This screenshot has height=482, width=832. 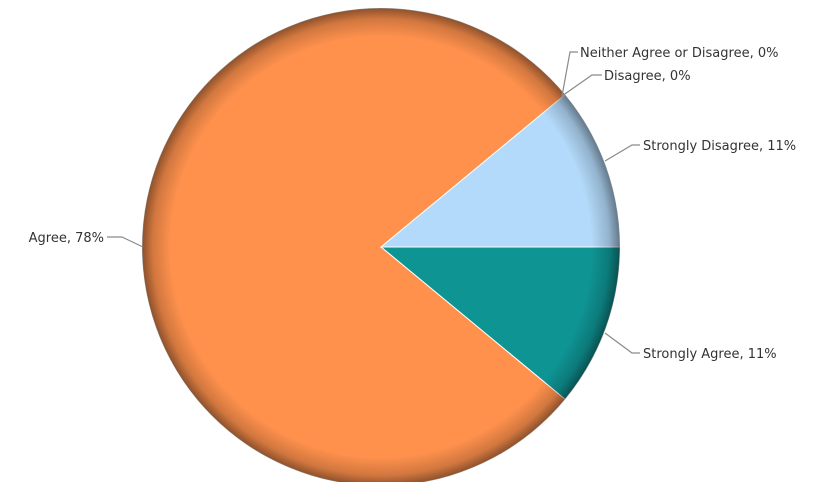 What do you see at coordinates (622, 153) in the screenshot?
I see `leader-line-strongly-disagree` at bounding box center [622, 153].